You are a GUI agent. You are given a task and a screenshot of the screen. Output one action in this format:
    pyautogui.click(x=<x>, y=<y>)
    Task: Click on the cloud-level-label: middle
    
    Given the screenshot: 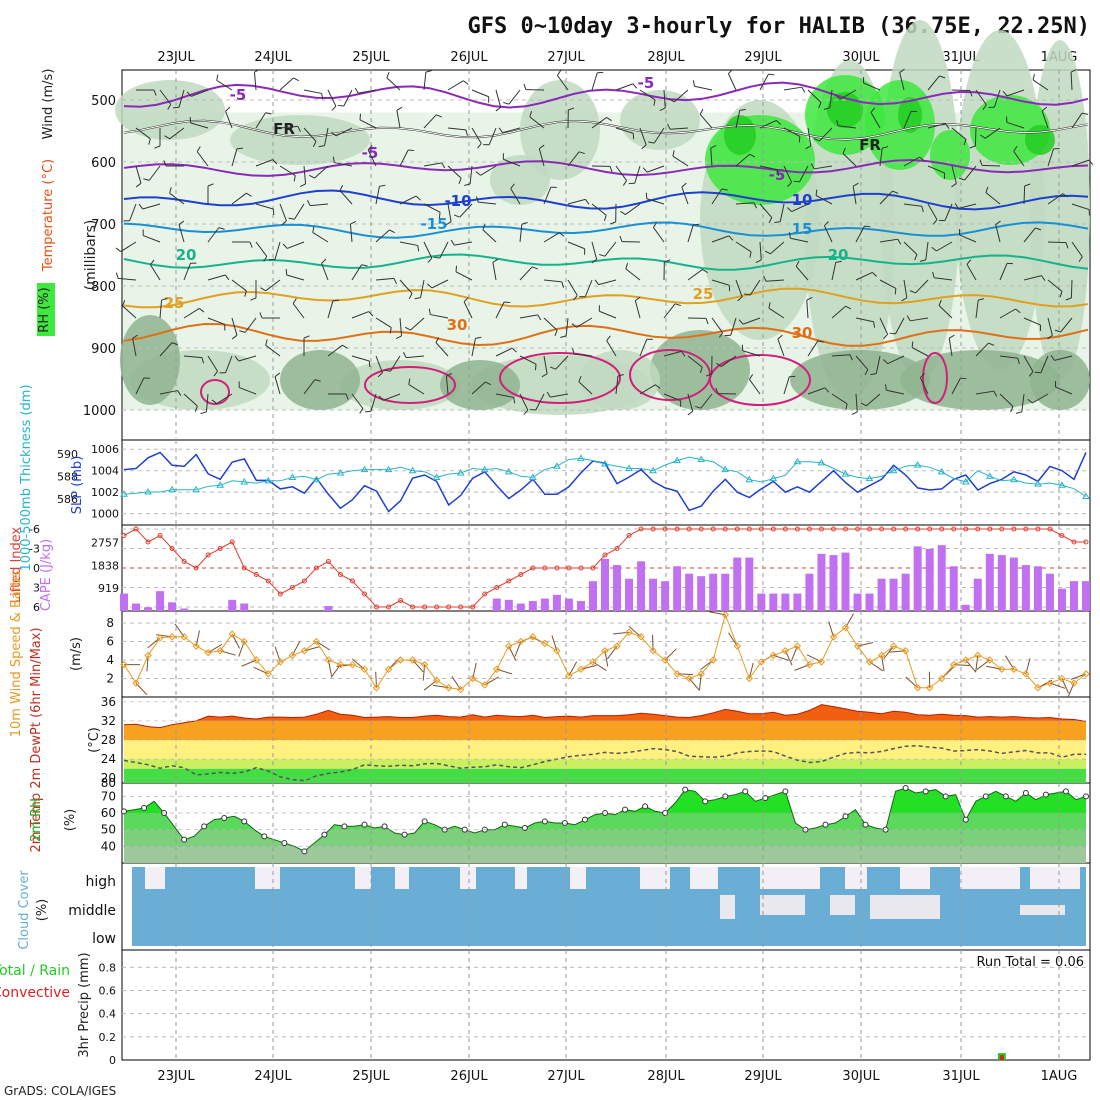 What is the action you would take?
    pyautogui.click(x=92, y=911)
    